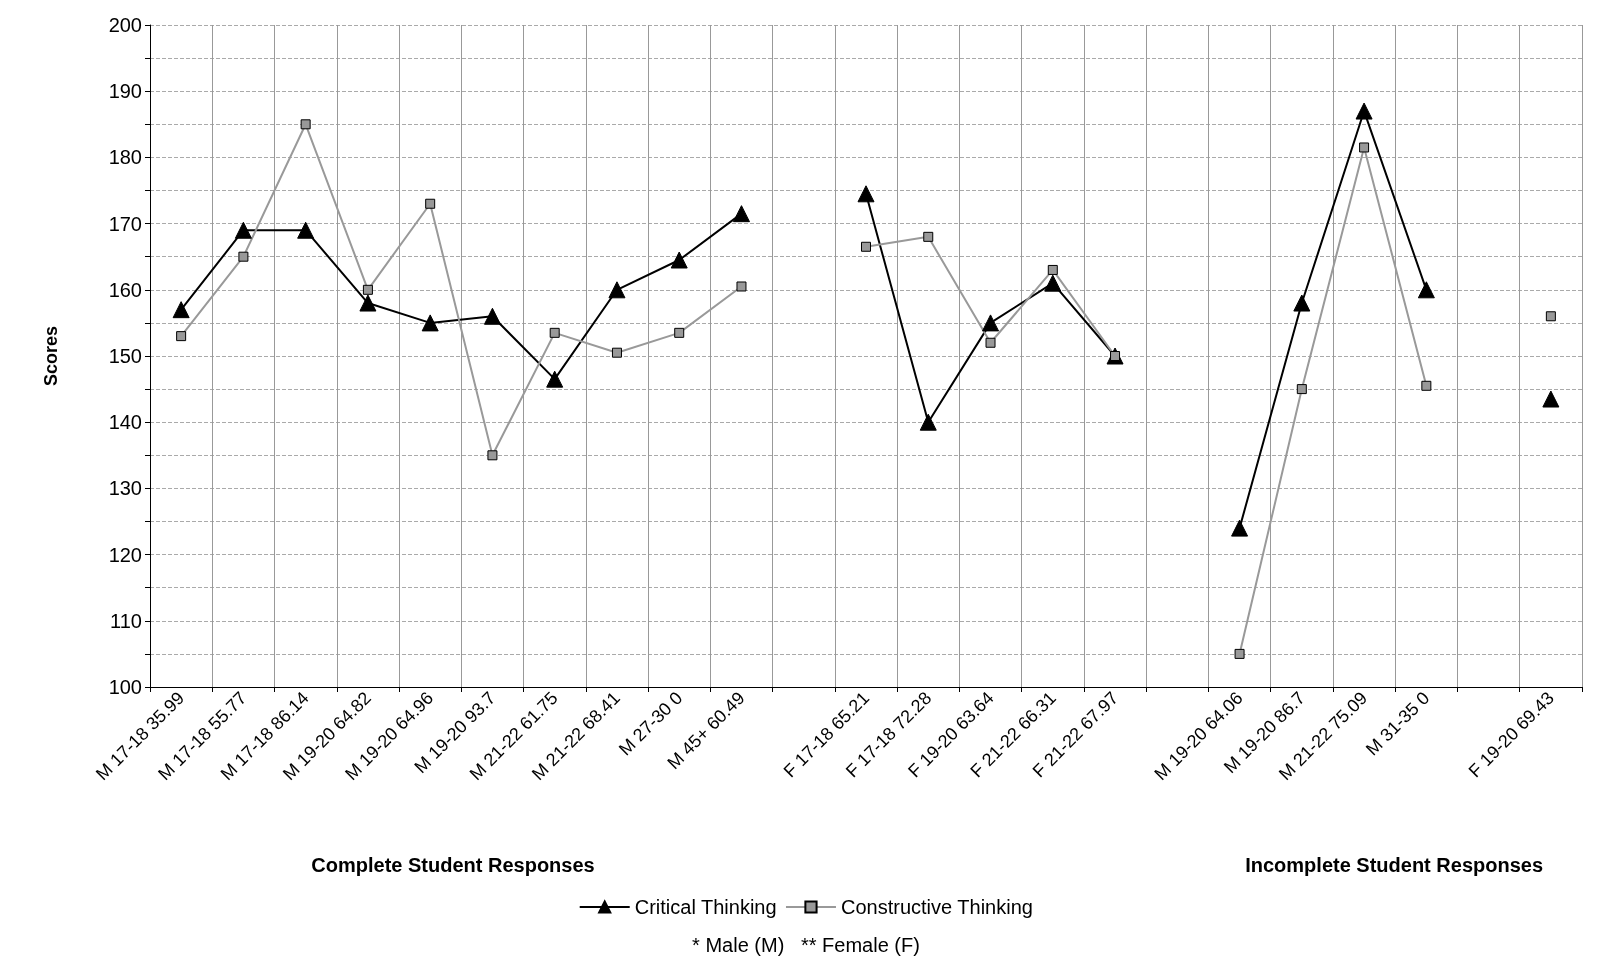  What do you see at coordinates (806, 945) in the screenshot?
I see `text: * Male (M) ** Female (F)` at bounding box center [806, 945].